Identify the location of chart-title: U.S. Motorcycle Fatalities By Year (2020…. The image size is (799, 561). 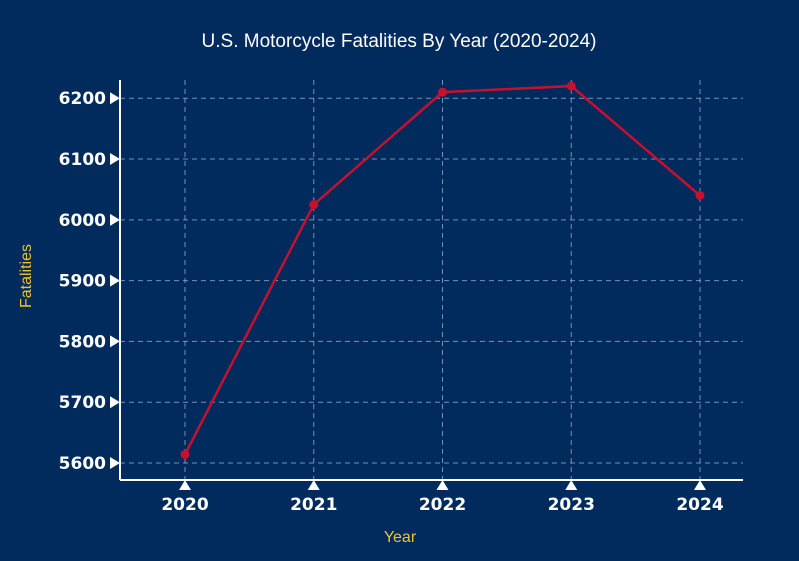
(399, 41).